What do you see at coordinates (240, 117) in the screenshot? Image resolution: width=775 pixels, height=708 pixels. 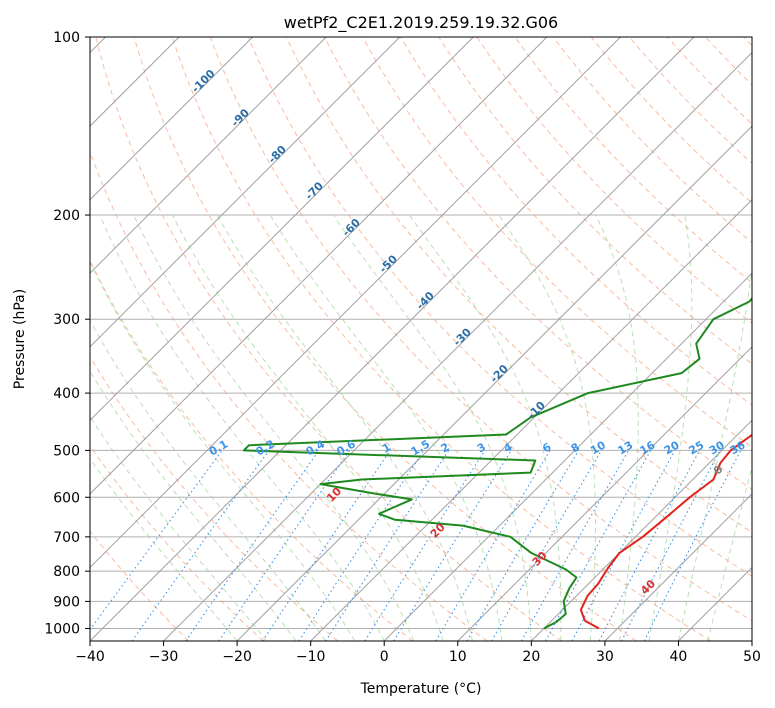 I see `isotherm-label: -90` at bounding box center [240, 117].